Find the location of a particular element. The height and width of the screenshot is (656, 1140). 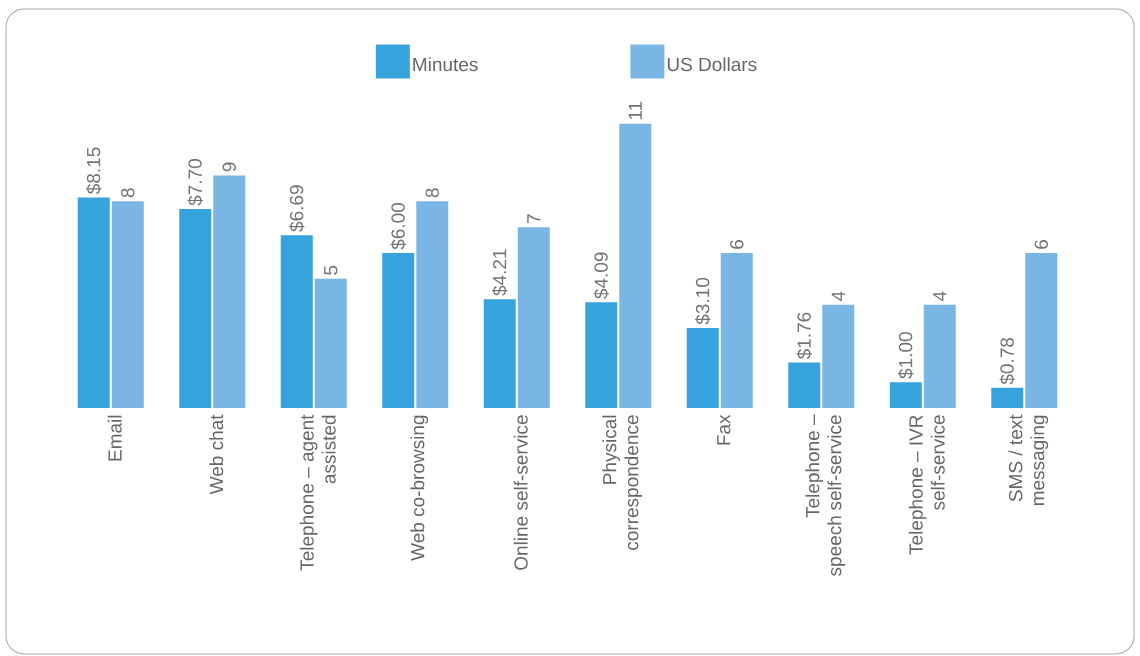

data-label: $1.00 is located at coordinates (906, 355).